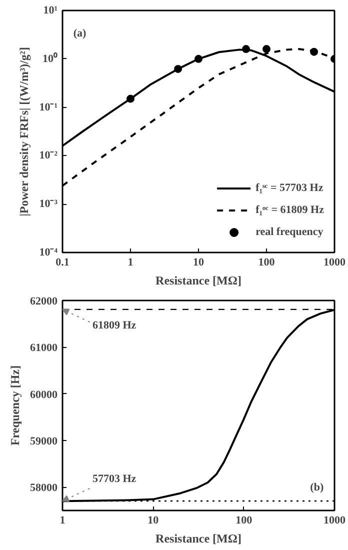  Describe the element at coordinates (114, 325) in the screenshot. I see `annotation: 61809 Hz` at that location.